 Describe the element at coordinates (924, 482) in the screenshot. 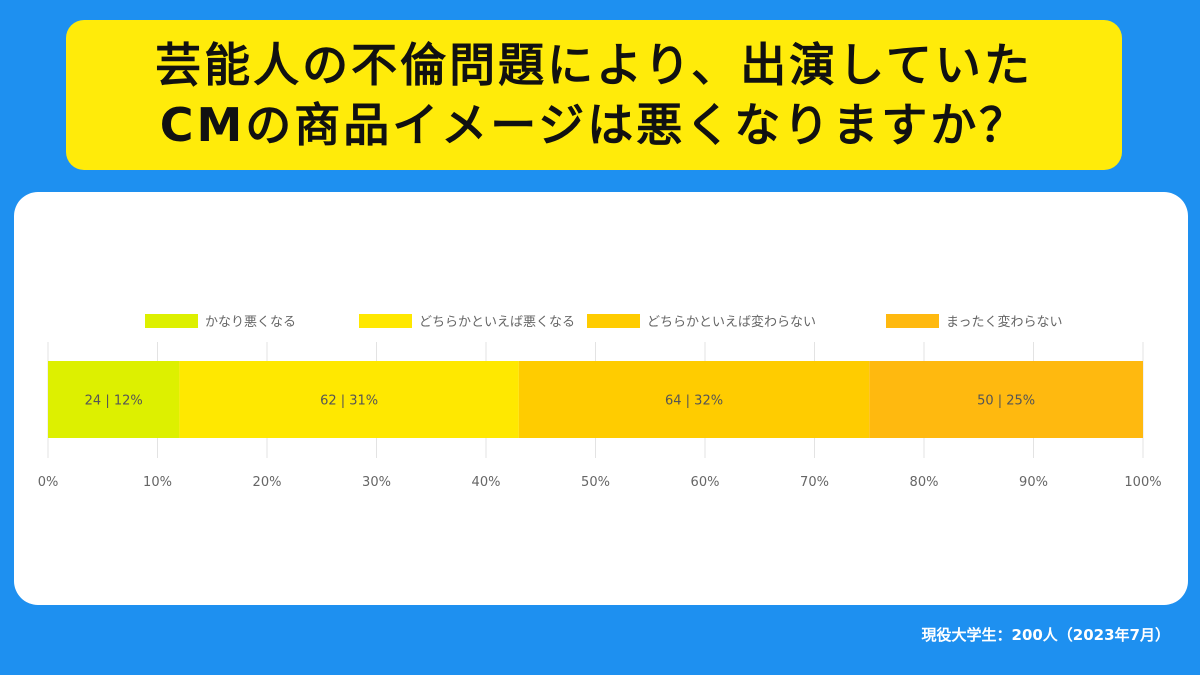

I see `x-tick-label: 80%` at that location.